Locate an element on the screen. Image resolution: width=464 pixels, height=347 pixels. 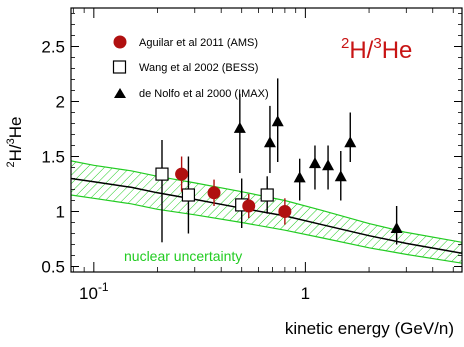
y-axis-title-sup1: 2 is located at coordinates (11, 164).